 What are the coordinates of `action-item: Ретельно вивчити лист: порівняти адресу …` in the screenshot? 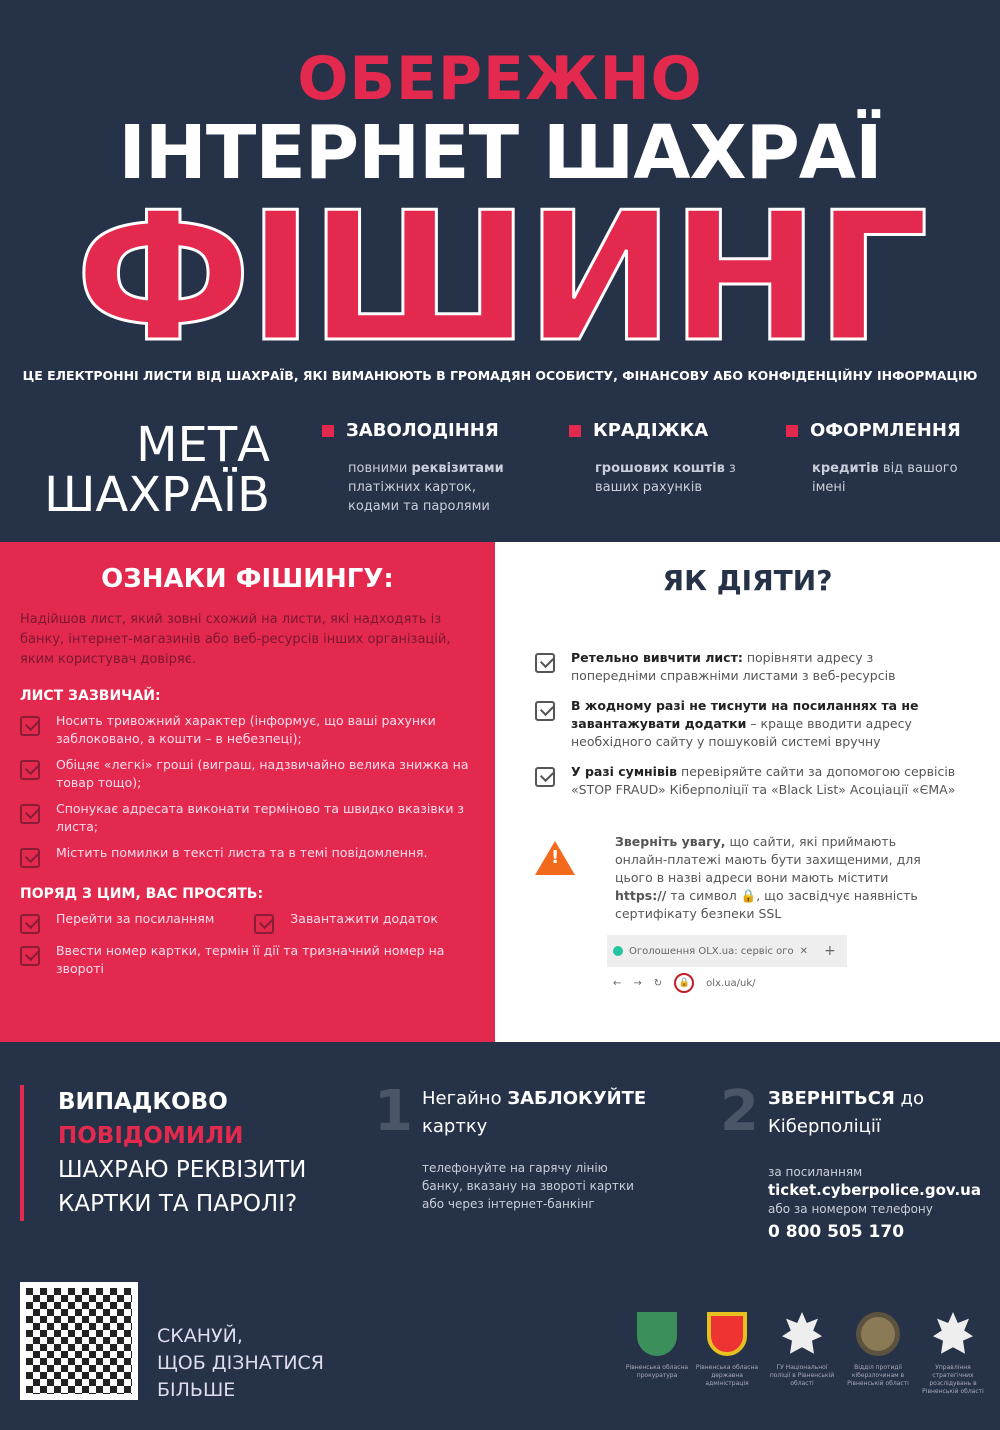 It's located at (747, 667).